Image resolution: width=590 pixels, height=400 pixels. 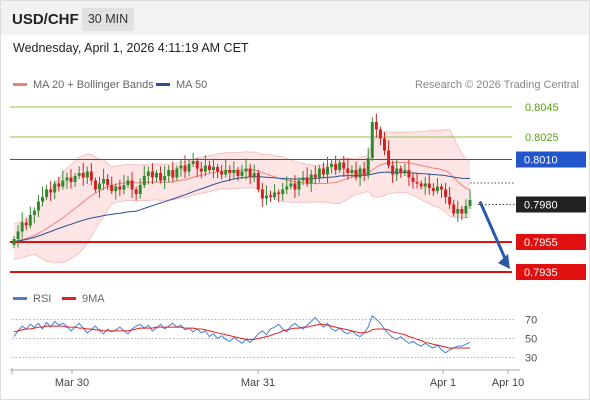 I want to click on last-price-label-box, so click(x=551, y=204).